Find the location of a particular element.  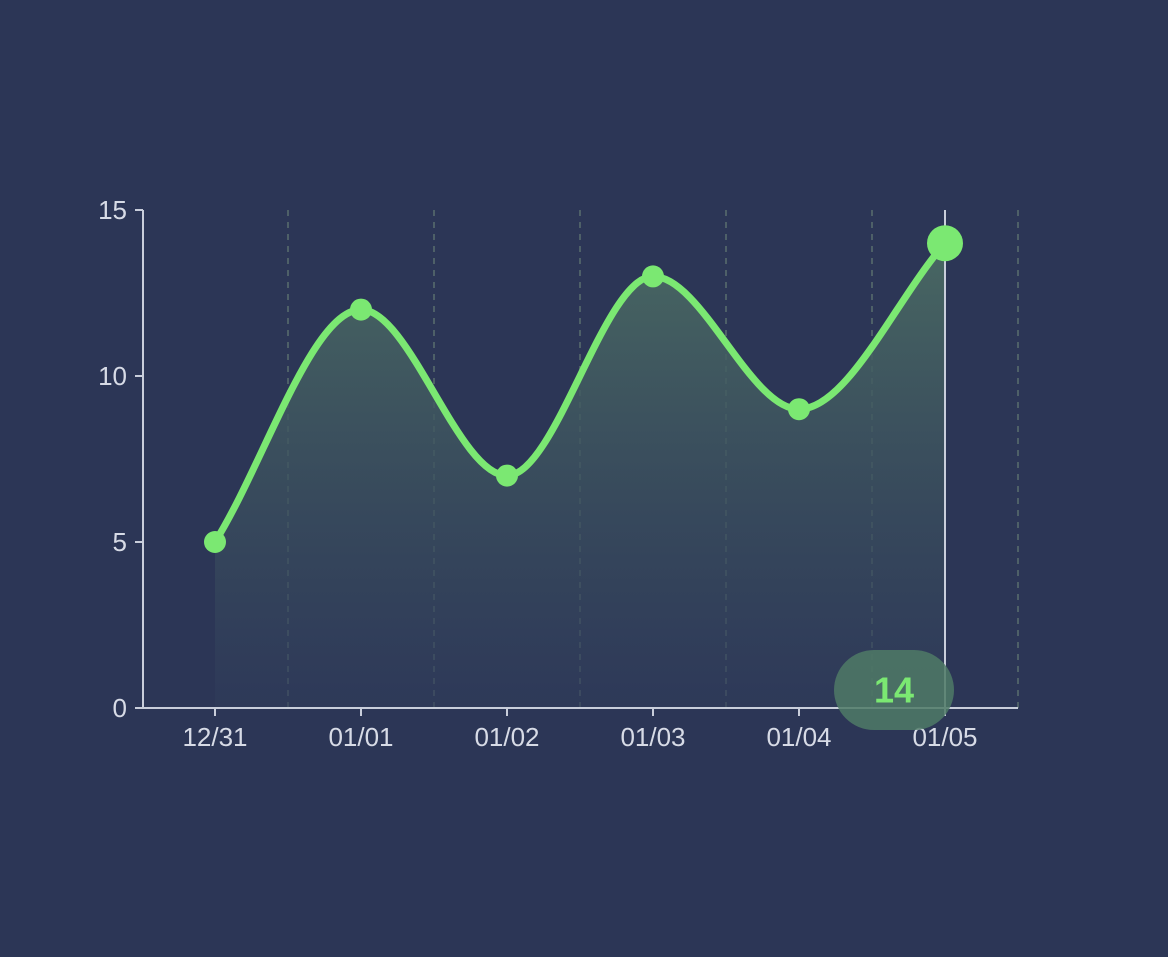

y-tick-label: 15 is located at coordinates (112, 210).